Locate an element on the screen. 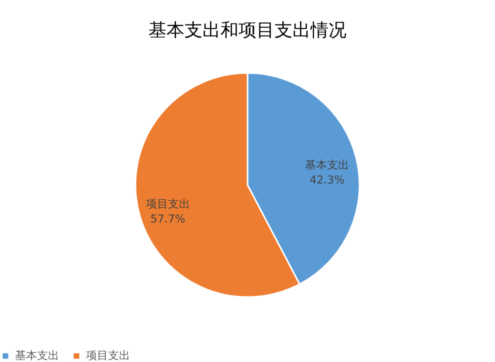 This screenshot has height=362, width=495. slice-label: 基本支出 is located at coordinates (327, 165).